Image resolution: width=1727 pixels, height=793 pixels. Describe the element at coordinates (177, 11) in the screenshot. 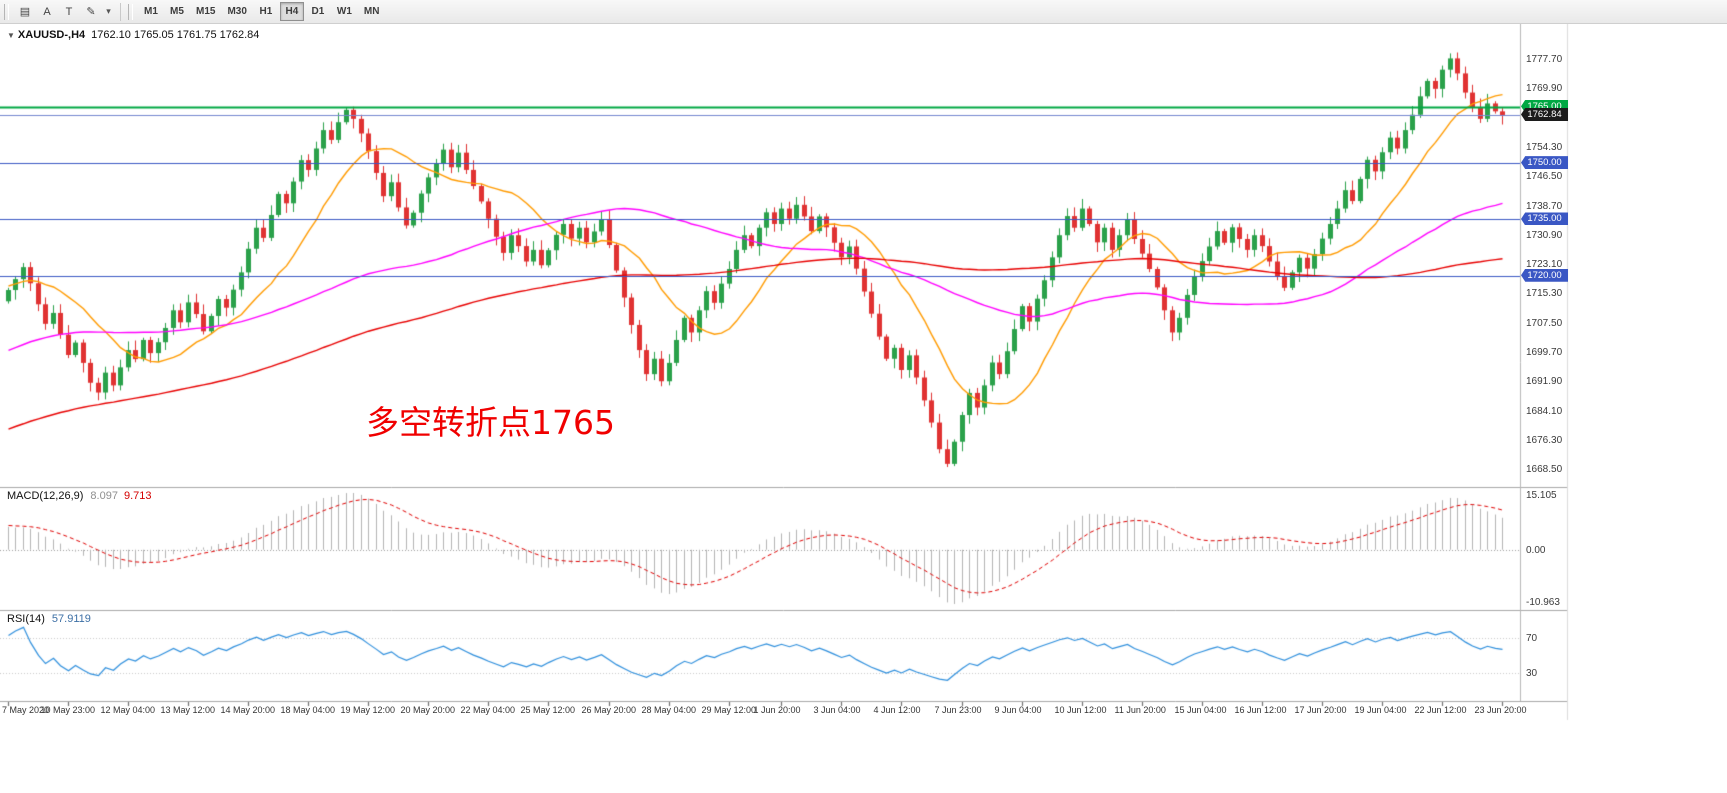

I see `timeframe-m5: M5` at that location.